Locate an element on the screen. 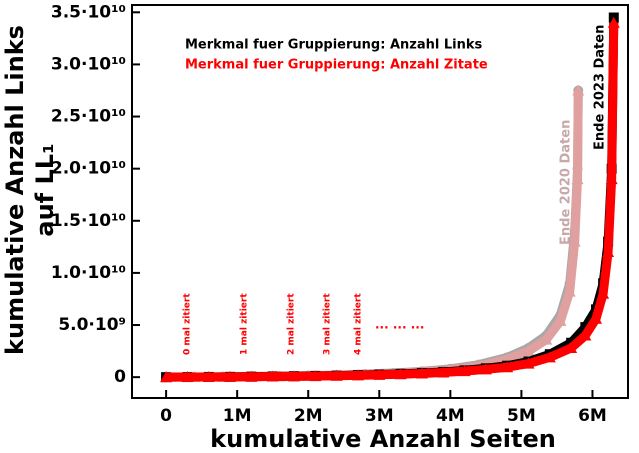 This screenshot has height=453, width=639. y-tick-label: 2.5·10¹⁰ is located at coordinates (88, 117).